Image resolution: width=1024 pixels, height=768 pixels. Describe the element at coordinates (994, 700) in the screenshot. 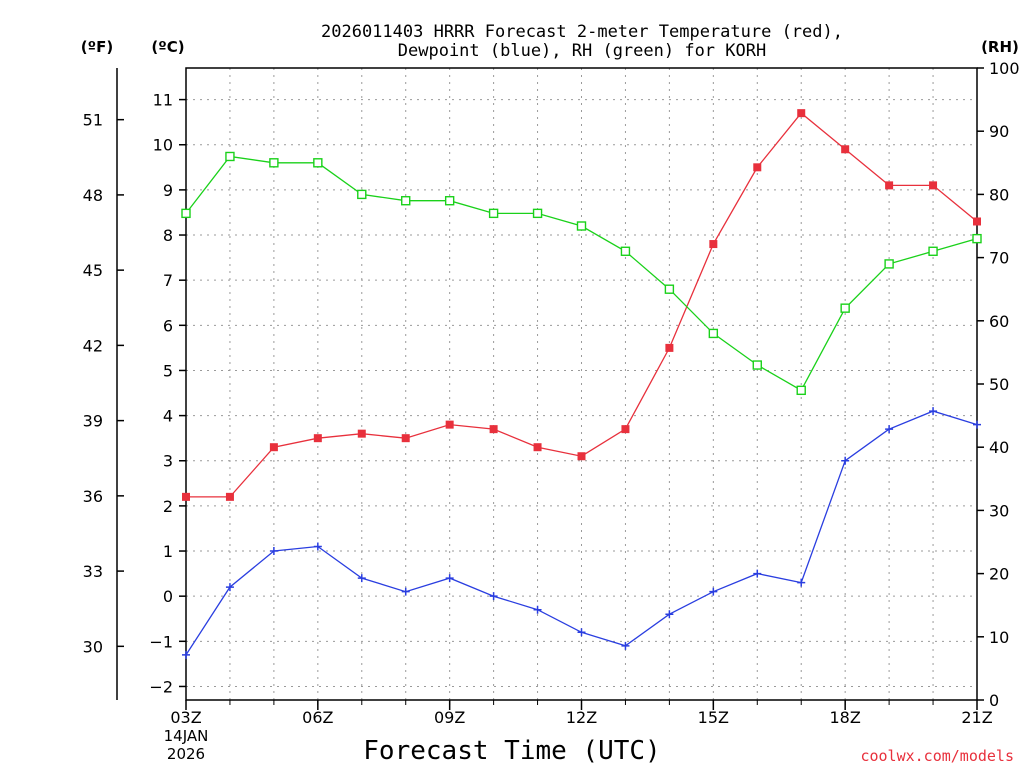

I see `rh-tick-label: 0` at that location.